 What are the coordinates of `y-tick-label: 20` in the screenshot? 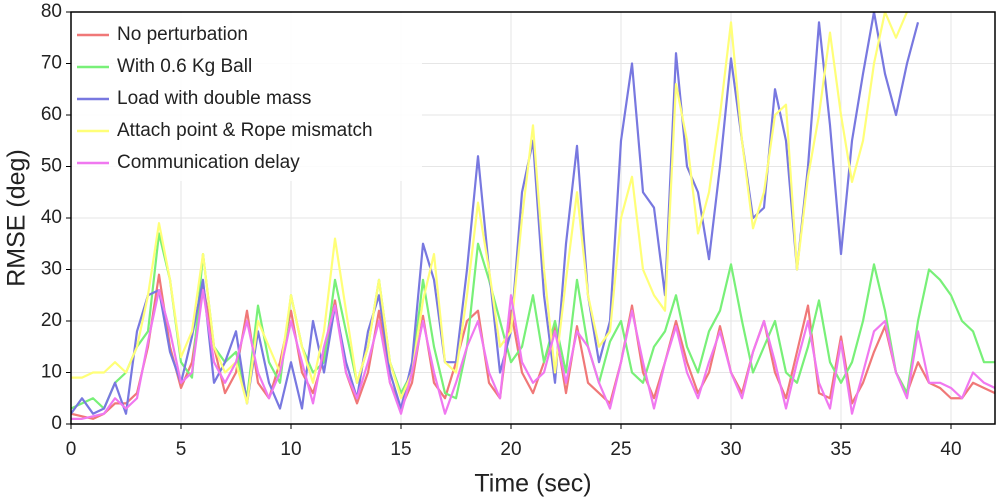 It's located at (51, 320).